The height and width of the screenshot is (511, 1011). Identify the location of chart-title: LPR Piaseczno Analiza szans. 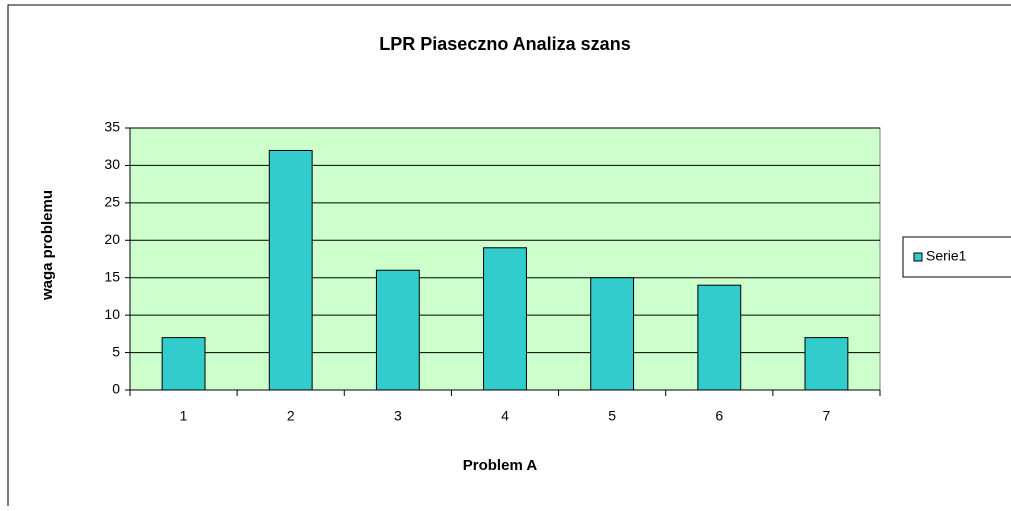
(504, 44).